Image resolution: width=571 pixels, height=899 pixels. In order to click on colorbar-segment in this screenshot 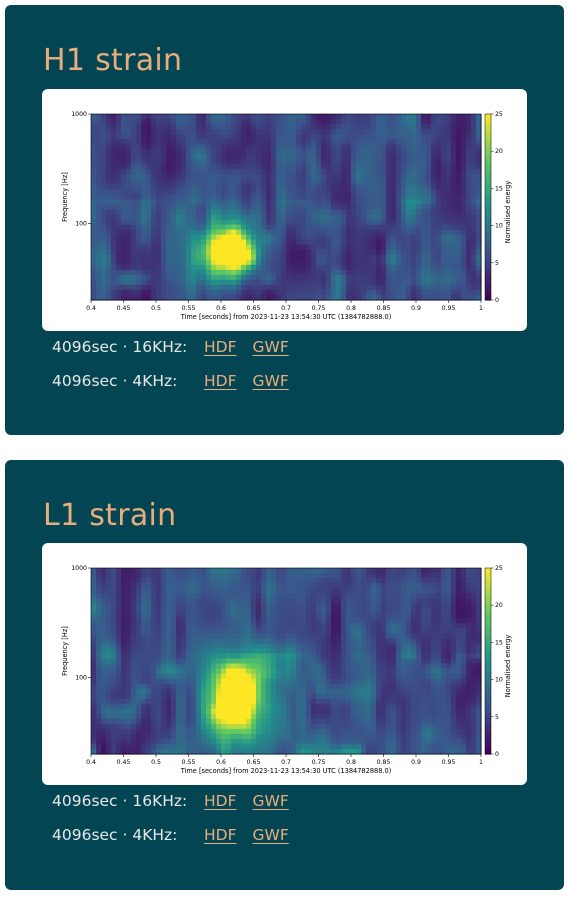, I will do `click(488, 177)`.